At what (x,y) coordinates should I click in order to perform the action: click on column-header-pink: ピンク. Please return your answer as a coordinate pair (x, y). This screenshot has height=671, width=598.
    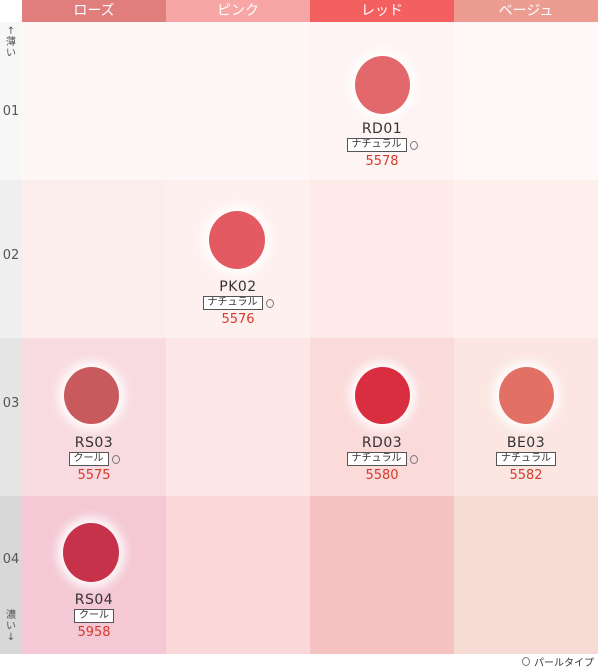
    Looking at the image, I should click on (238, 11).